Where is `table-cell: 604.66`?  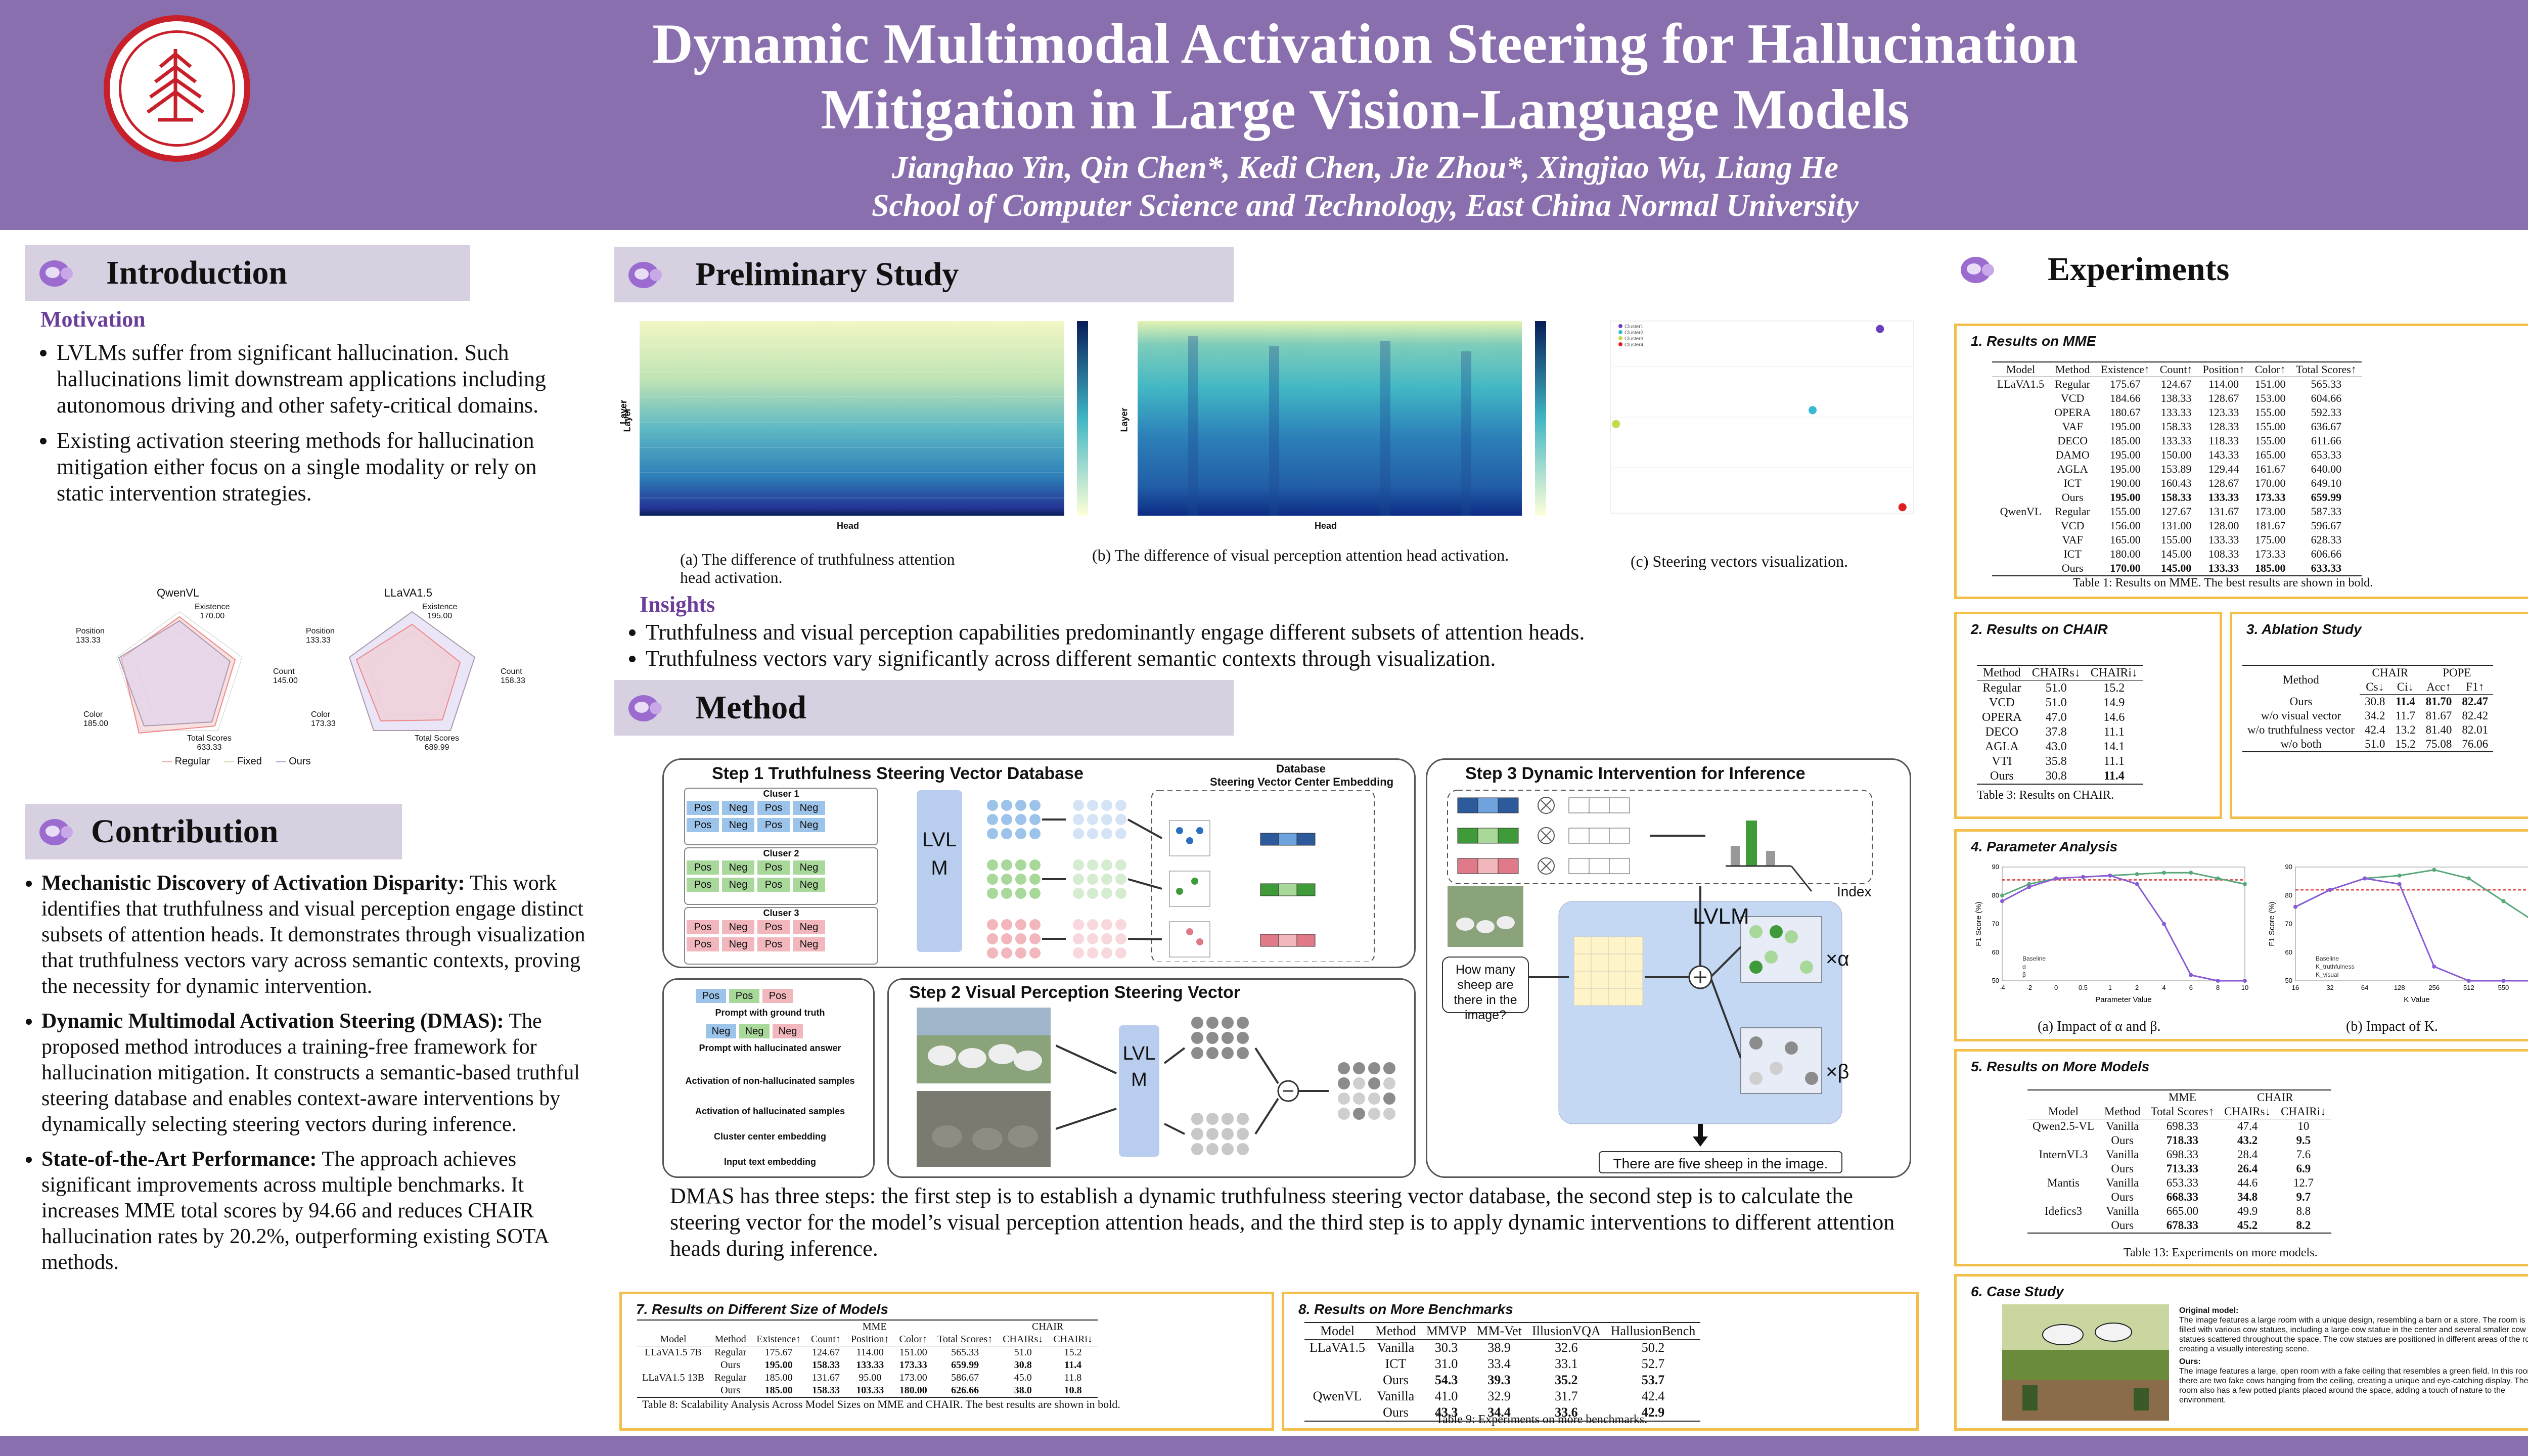
table-cell: 604.66 is located at coordinates (2326, 398).